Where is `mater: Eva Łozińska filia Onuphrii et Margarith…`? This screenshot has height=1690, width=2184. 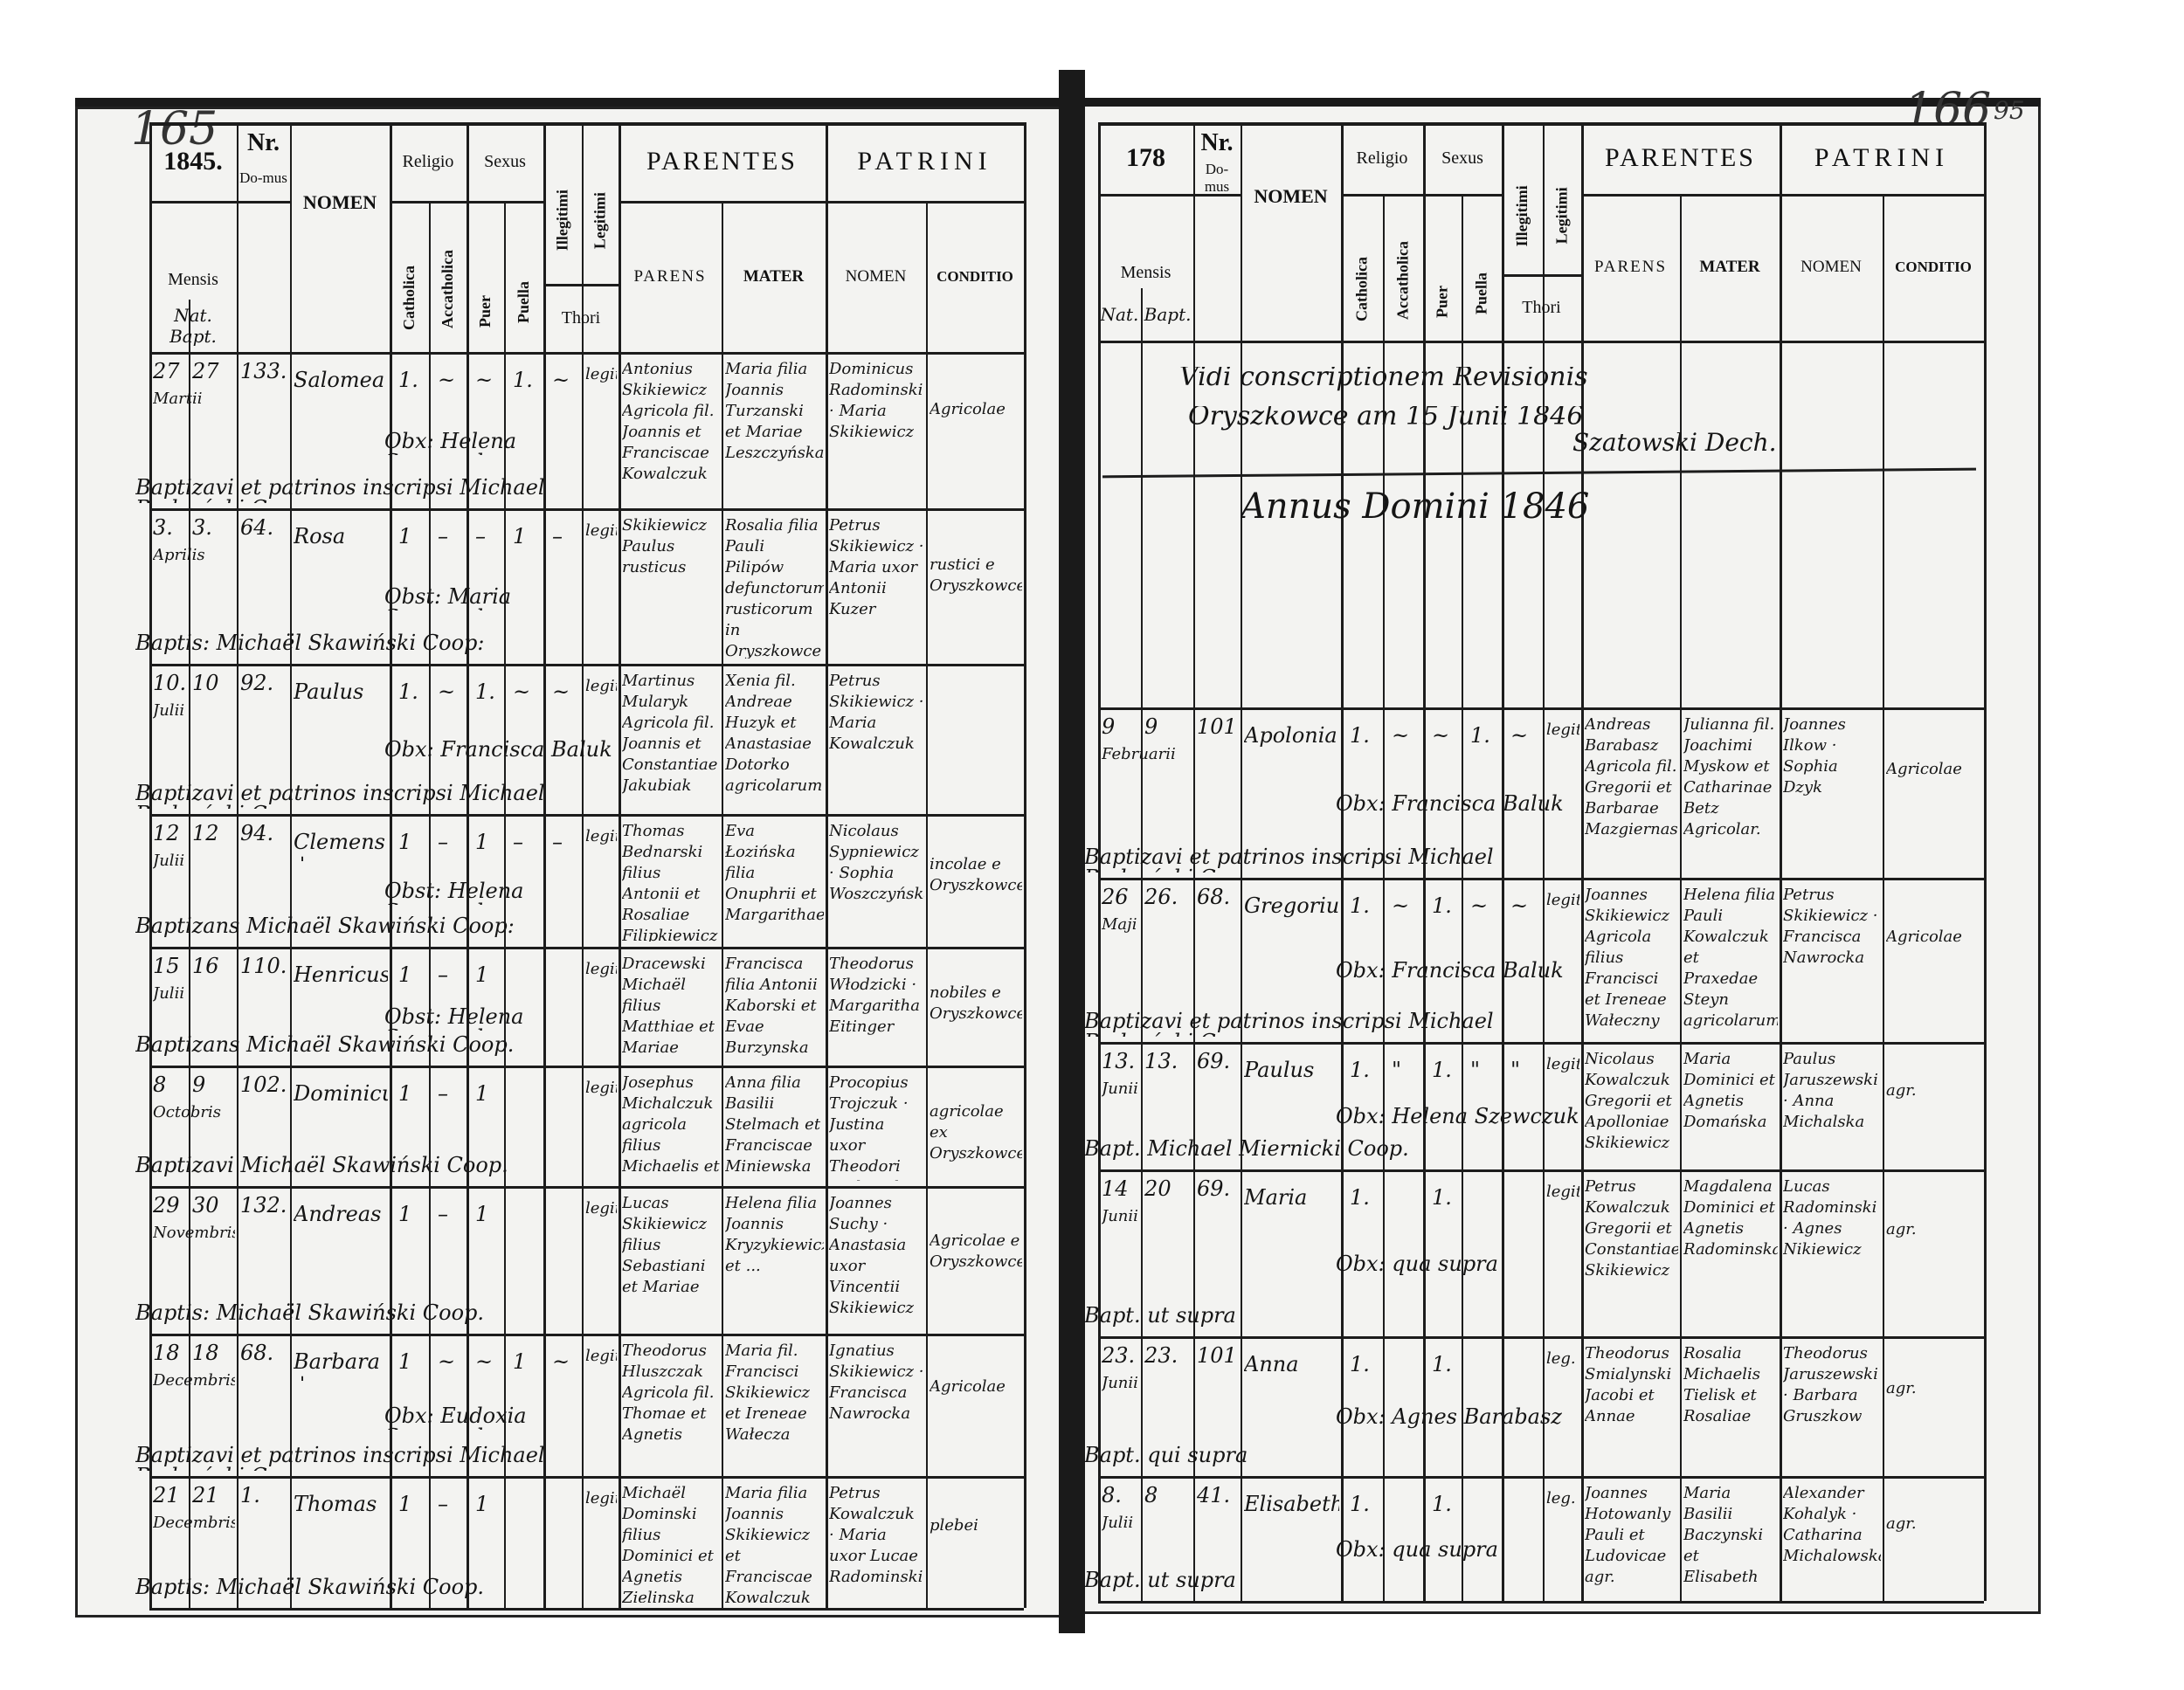 mater: Eva Łozińska filia Onuphrii et Margarith… is located at coordinates (774, 873).